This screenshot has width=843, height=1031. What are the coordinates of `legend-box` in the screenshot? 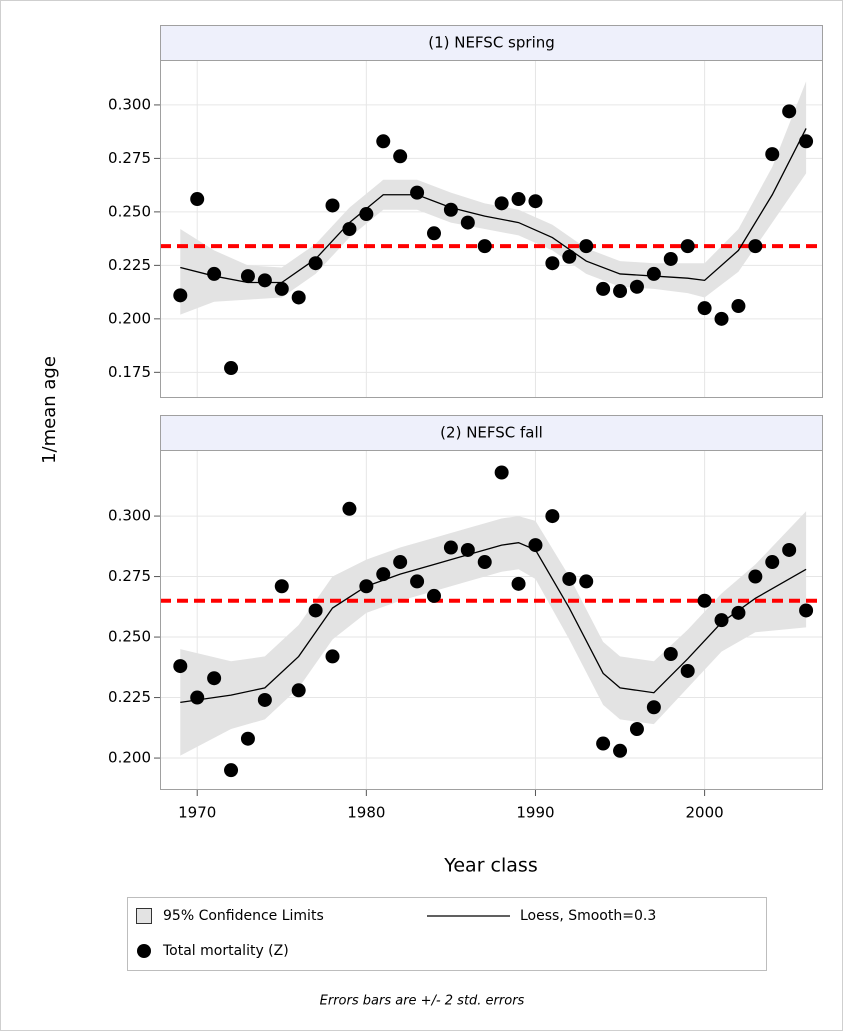 It's located at (447, 934).